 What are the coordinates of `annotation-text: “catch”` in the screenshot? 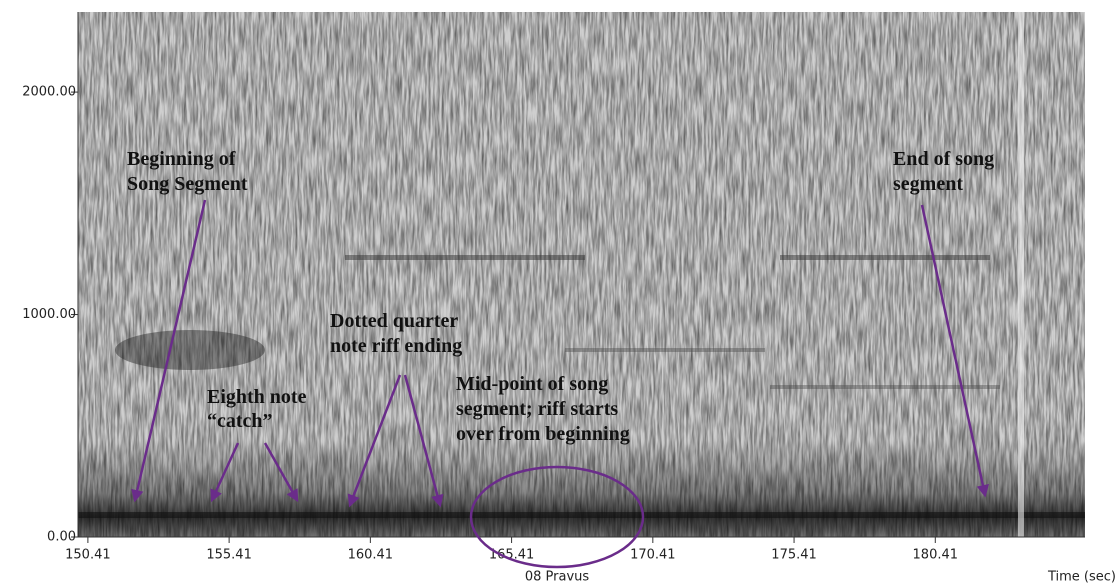 It's located at (240, 421).